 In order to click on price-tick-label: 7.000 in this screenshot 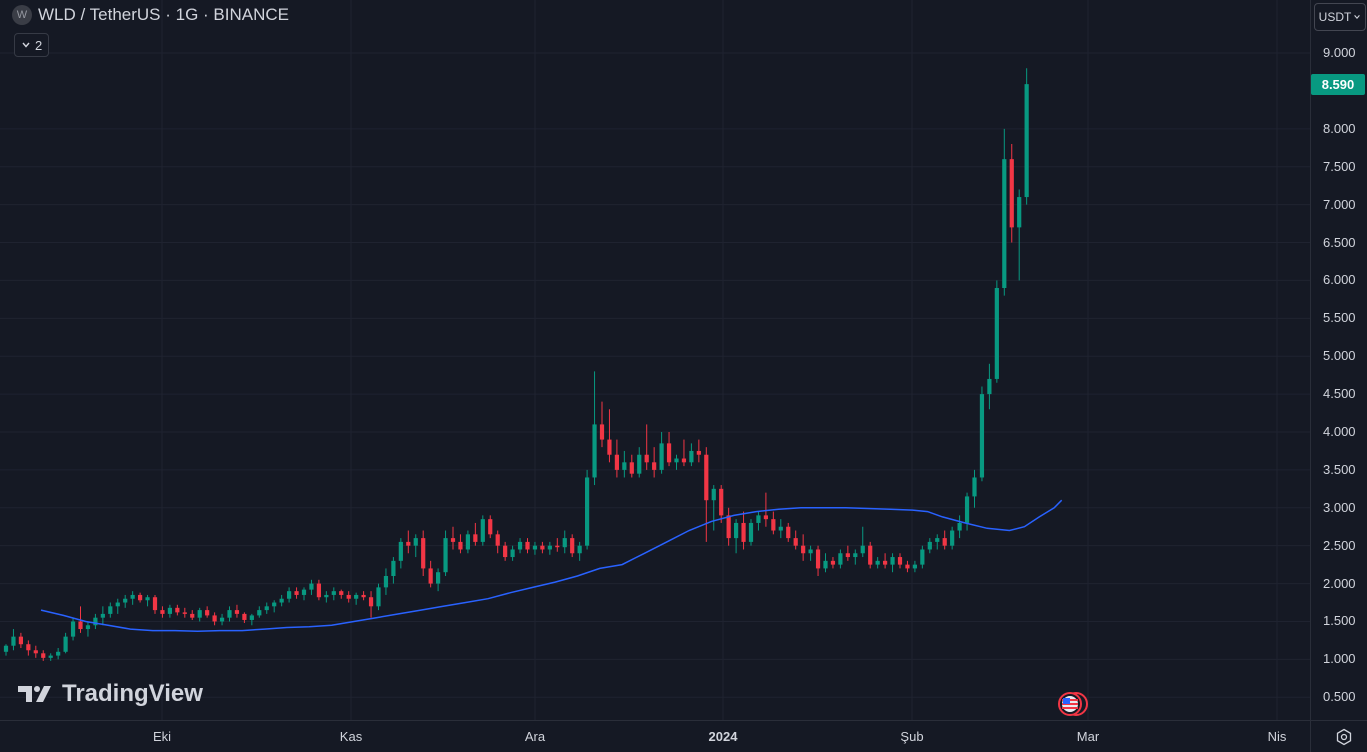, I will do `click(1339, 204)`.